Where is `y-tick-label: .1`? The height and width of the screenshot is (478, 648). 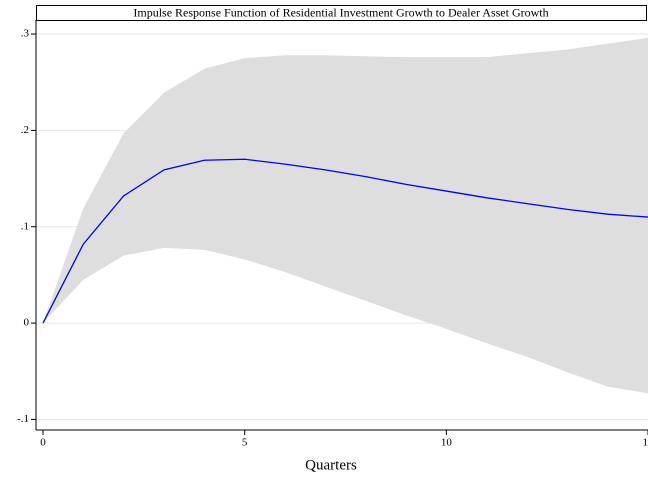
y-tick-label: .1 is located at coordinates (25, 226).